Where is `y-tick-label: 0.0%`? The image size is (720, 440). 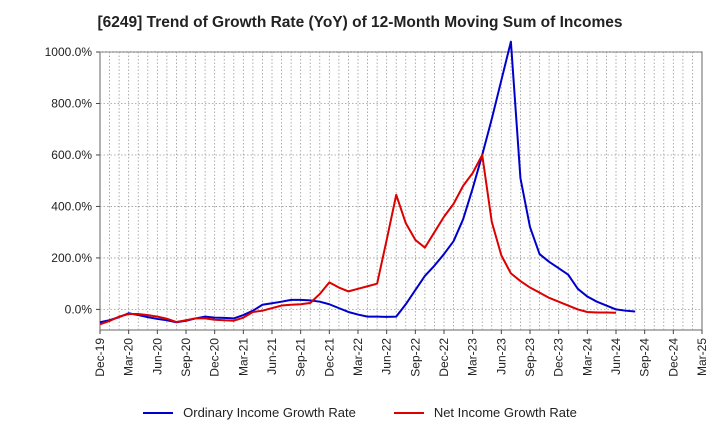 y-tick-label: 0.0% is located at coordinates (79, 309).